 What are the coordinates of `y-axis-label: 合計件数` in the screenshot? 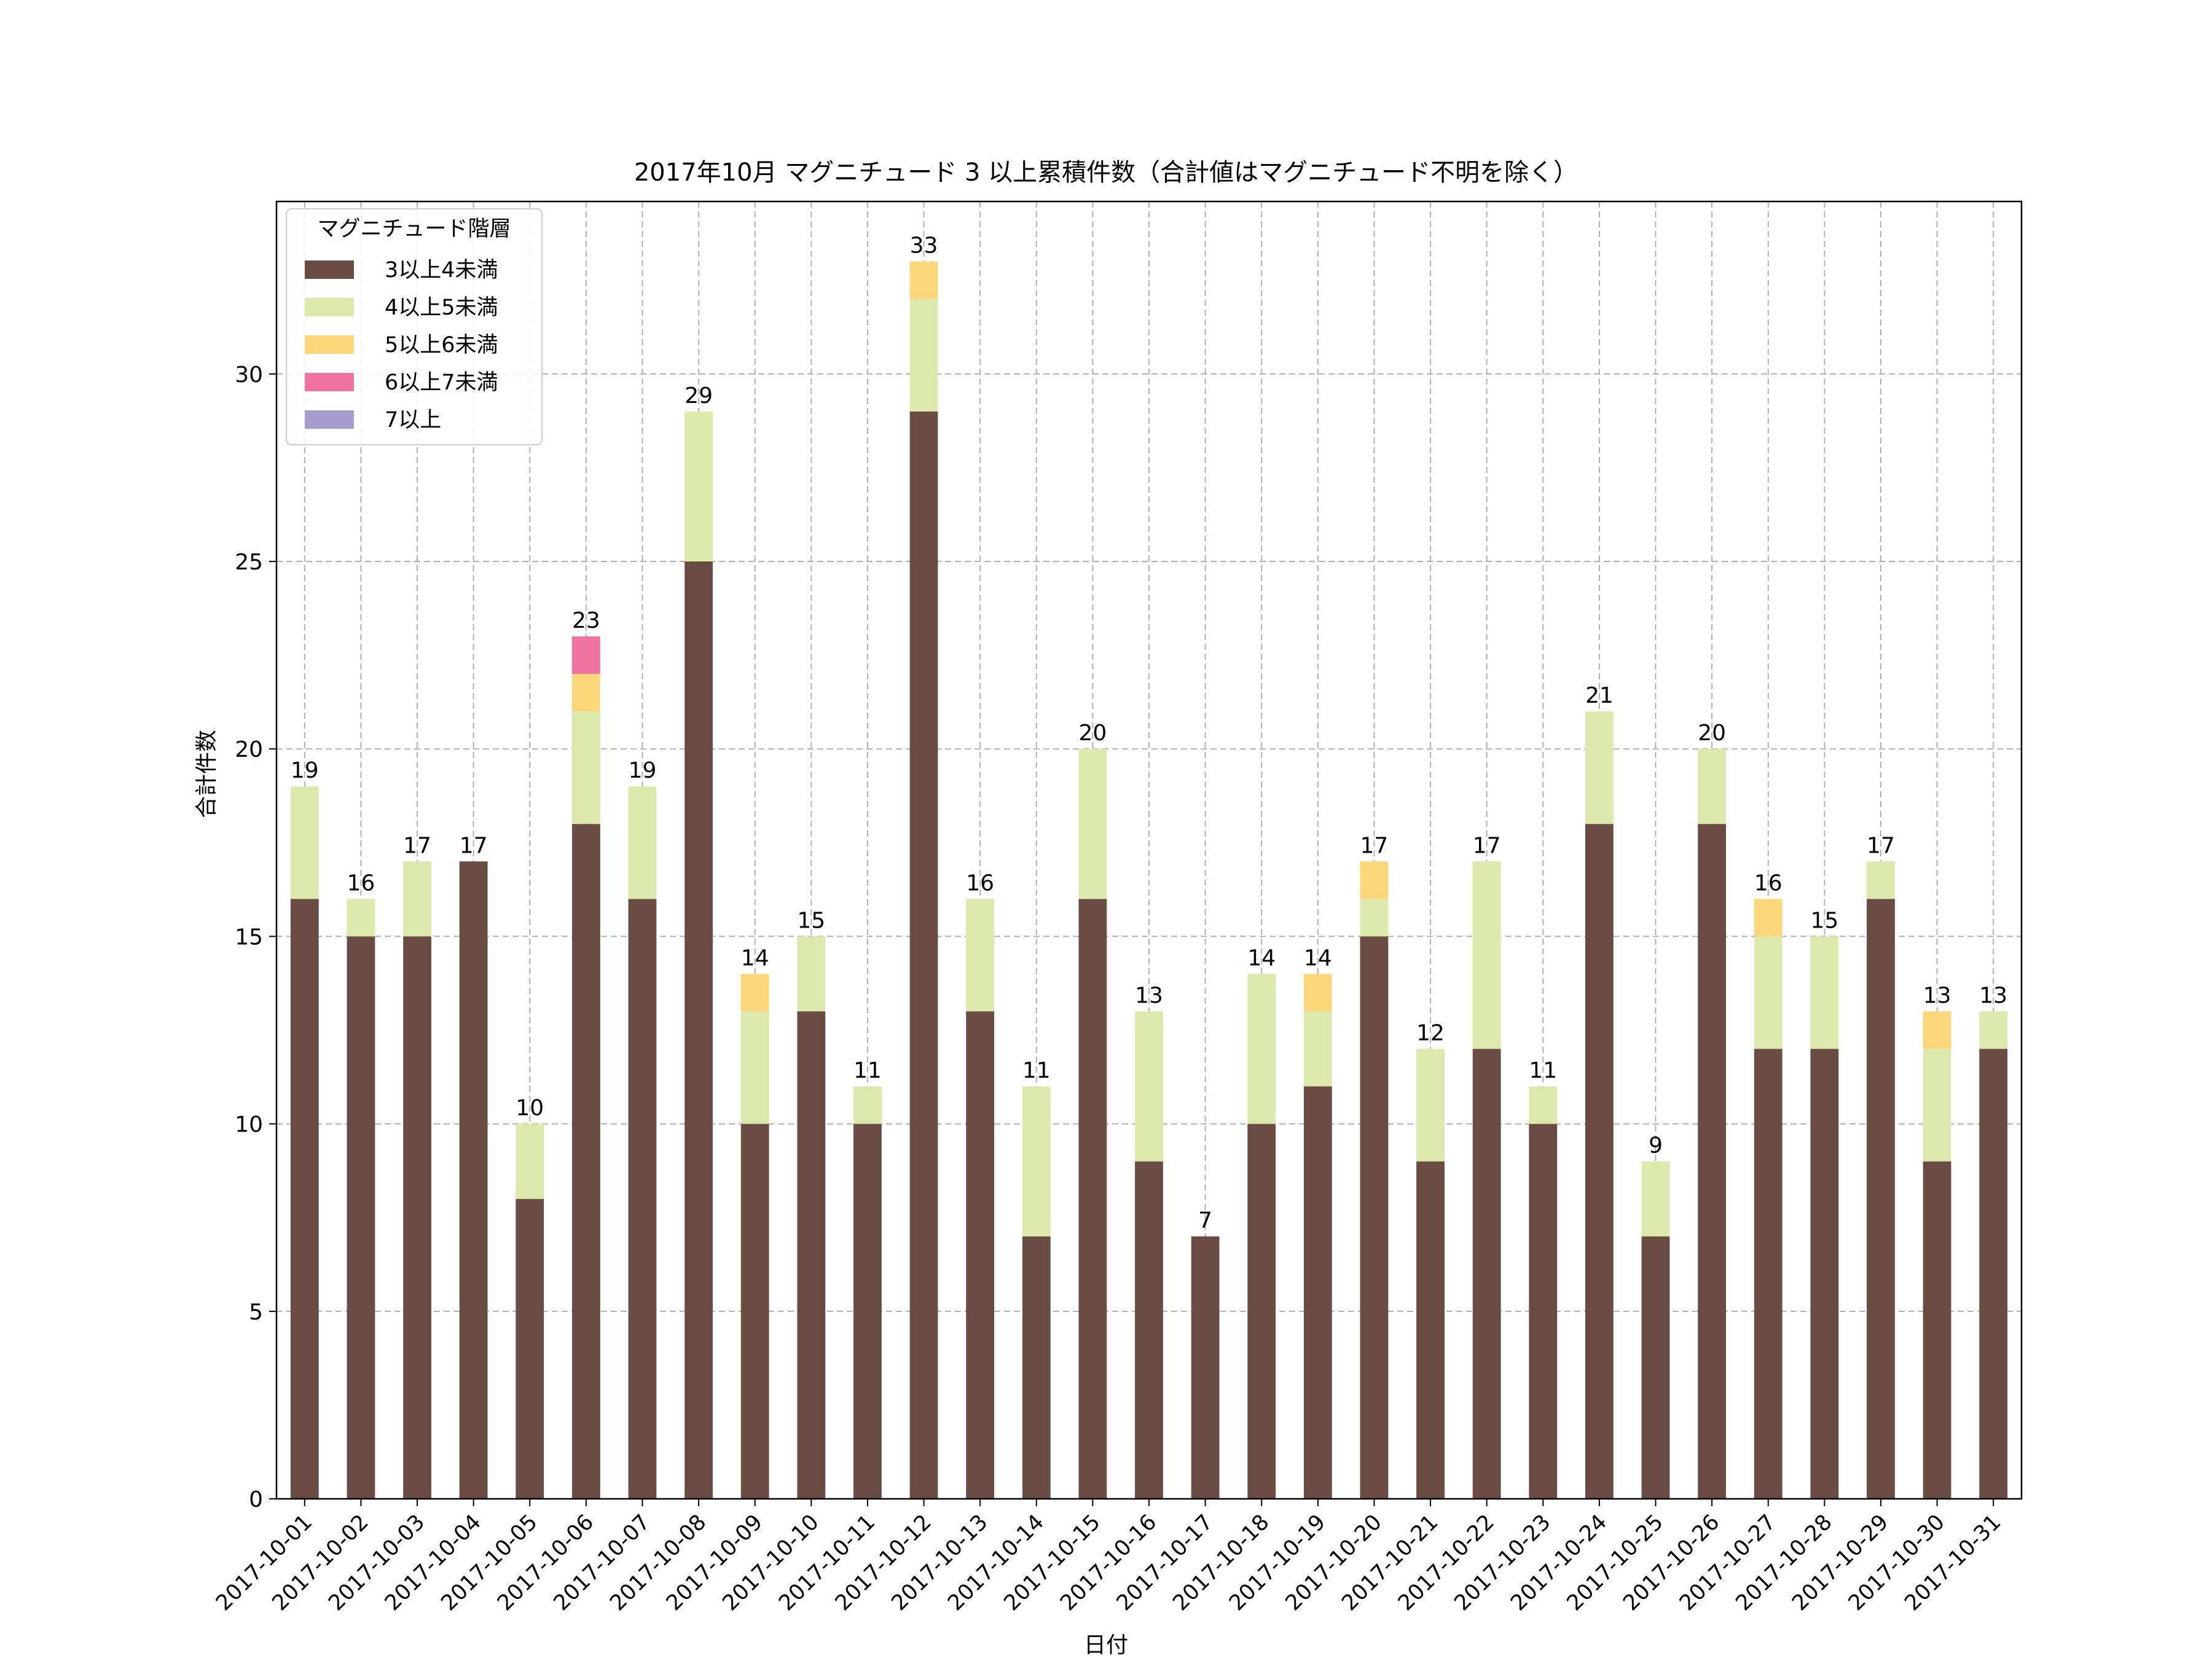 It's located at (206, 774).